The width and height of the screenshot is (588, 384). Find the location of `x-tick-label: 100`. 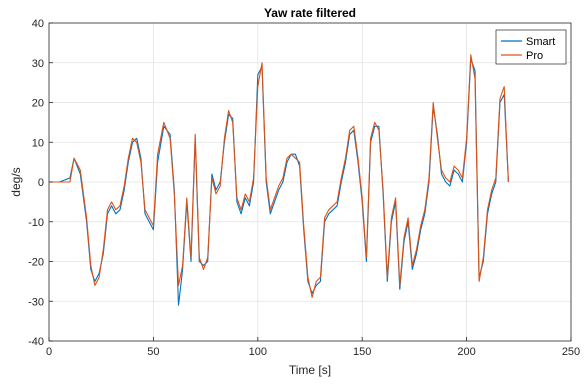

x-tick-label: 100 is located at coordinates (258, 352).